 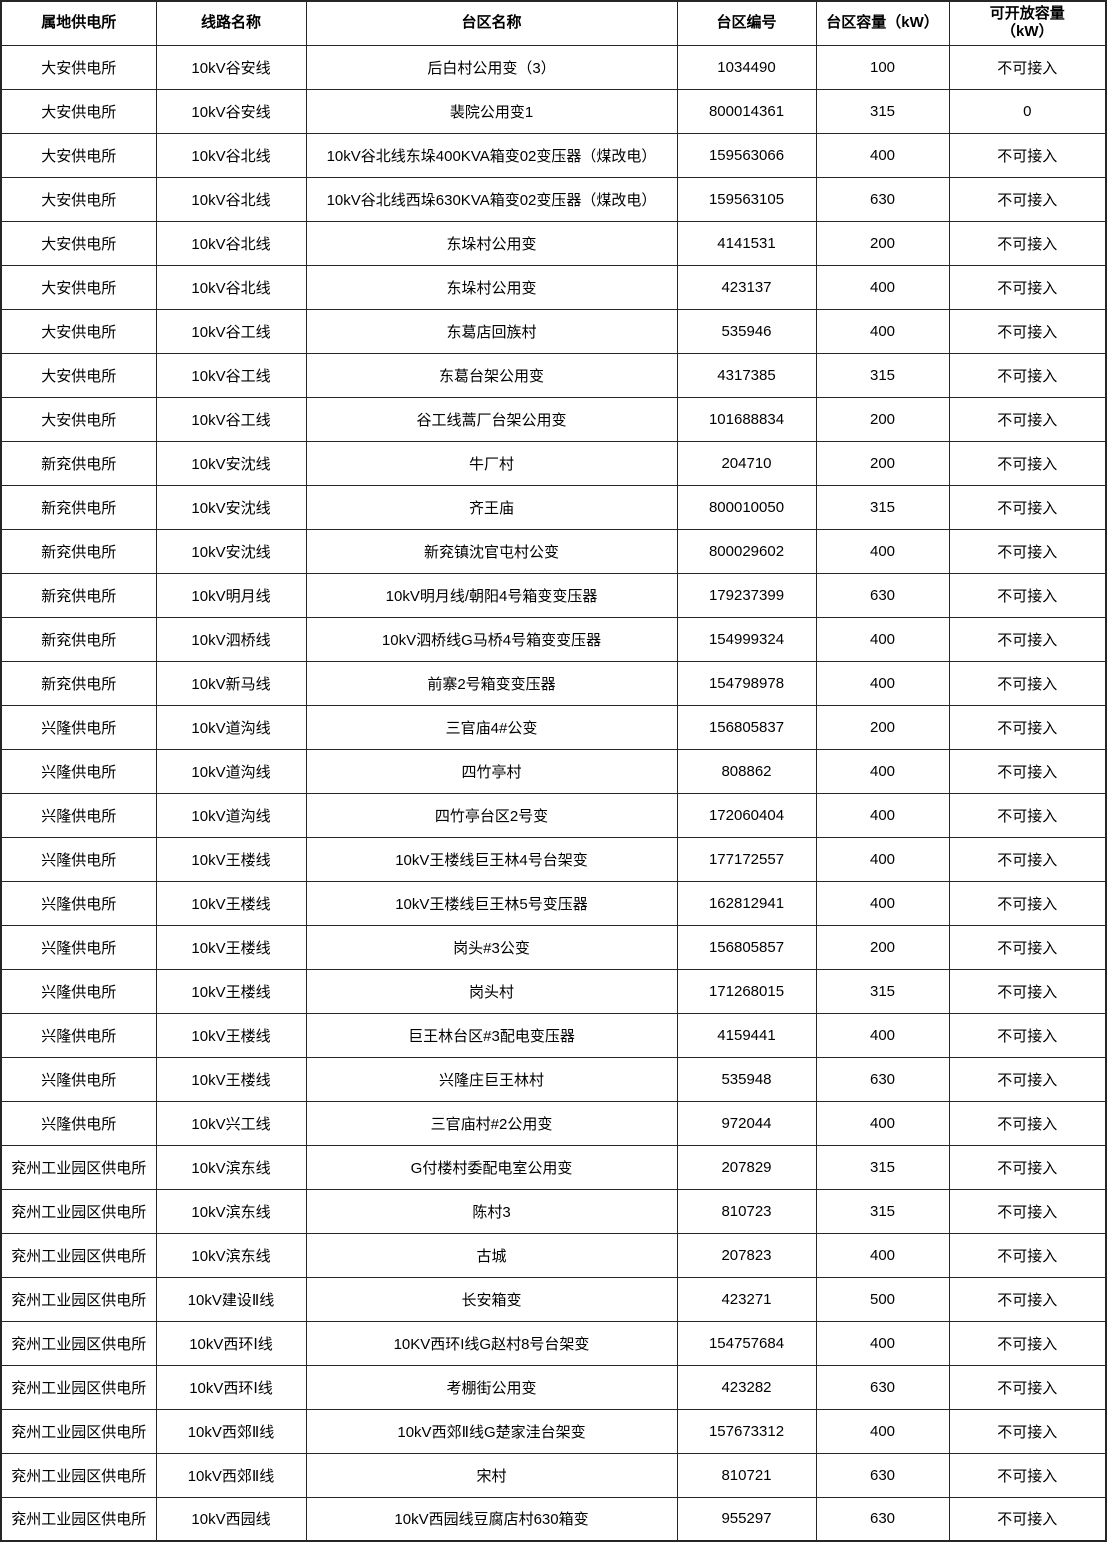 What do you see at coordinates (231, 1343) in the screenshot?
I see `cell-line-name: 10kV西环Ⅰ线` at bounding box center [231, 1343].